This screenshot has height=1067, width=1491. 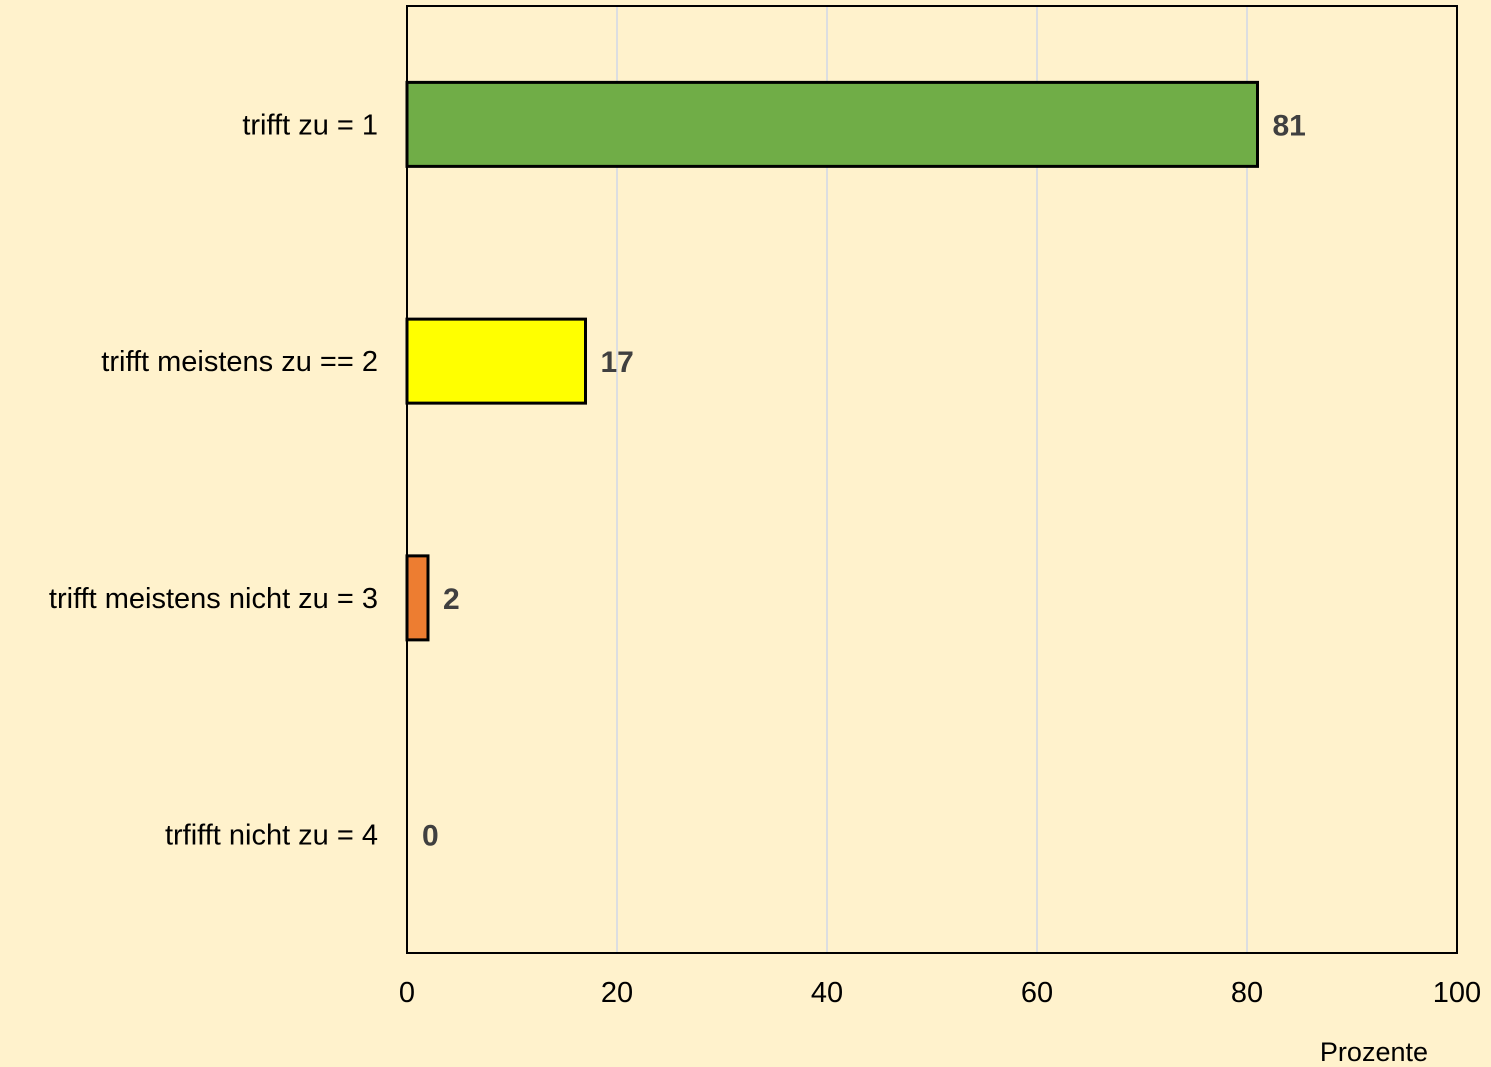 I want to click on category-label: trifft meistens zu == 2, so click(x=239, y=362).